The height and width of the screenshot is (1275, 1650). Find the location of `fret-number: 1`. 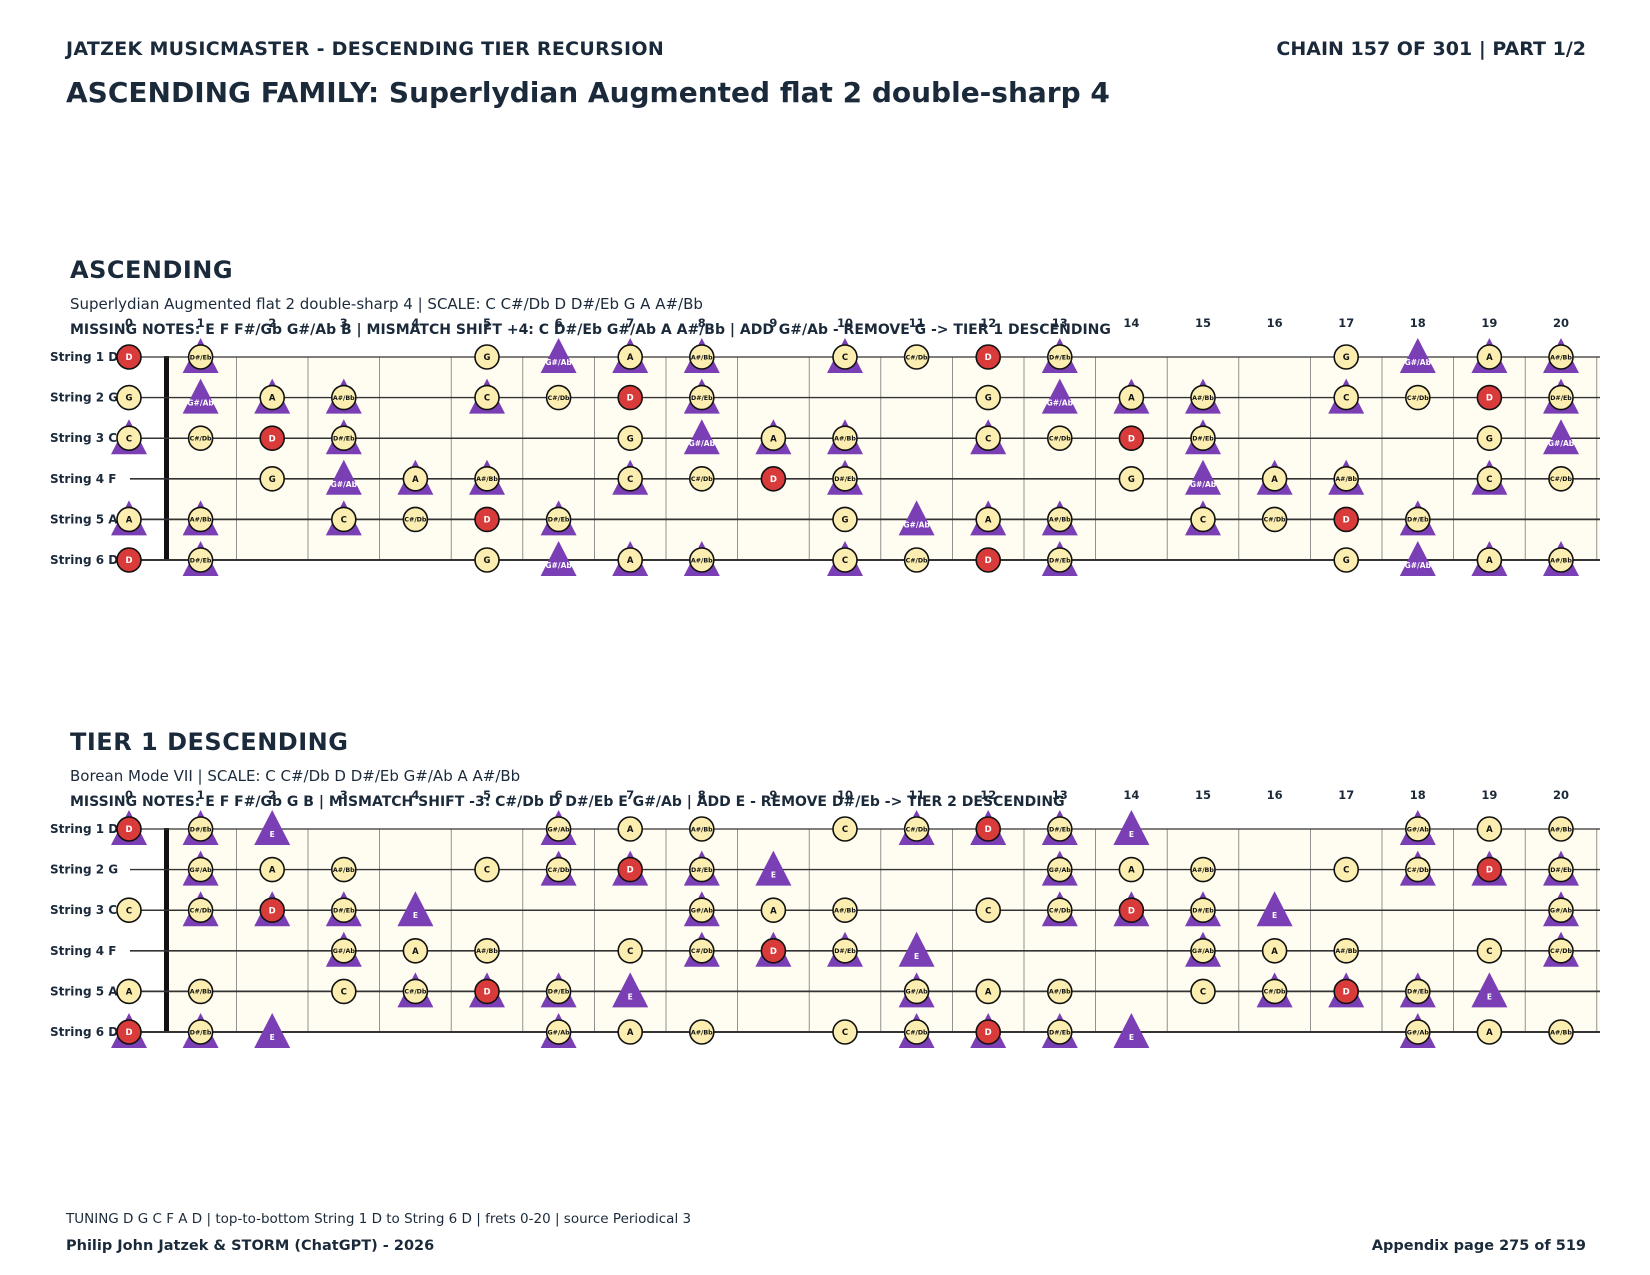

fret-number: 1 is located at coordinates (201, 795).